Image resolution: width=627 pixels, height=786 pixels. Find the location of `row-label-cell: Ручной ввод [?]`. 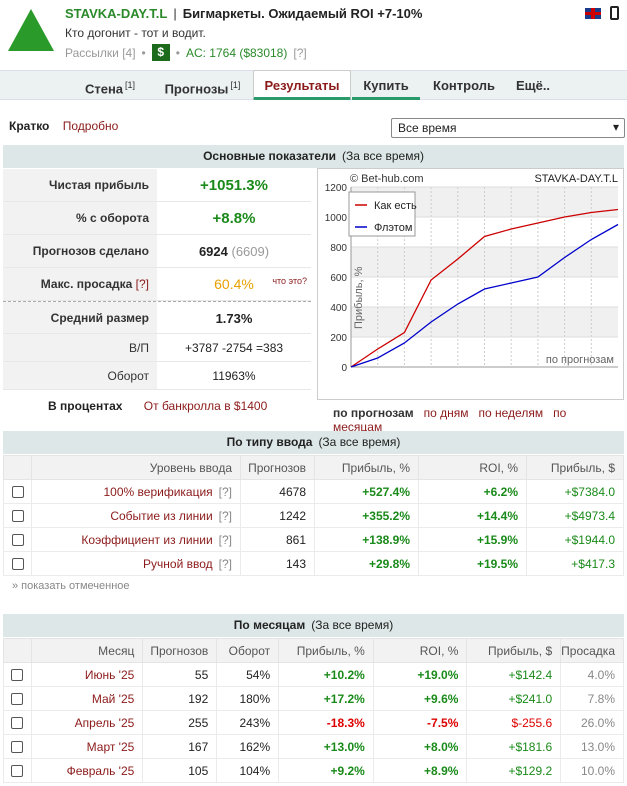

row-label-cell: Ручной ввод [?] is located at coordinates (136, 563).